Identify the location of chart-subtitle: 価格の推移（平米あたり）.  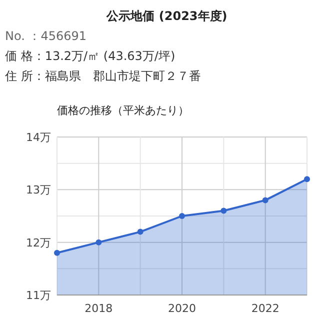
(123, 110).